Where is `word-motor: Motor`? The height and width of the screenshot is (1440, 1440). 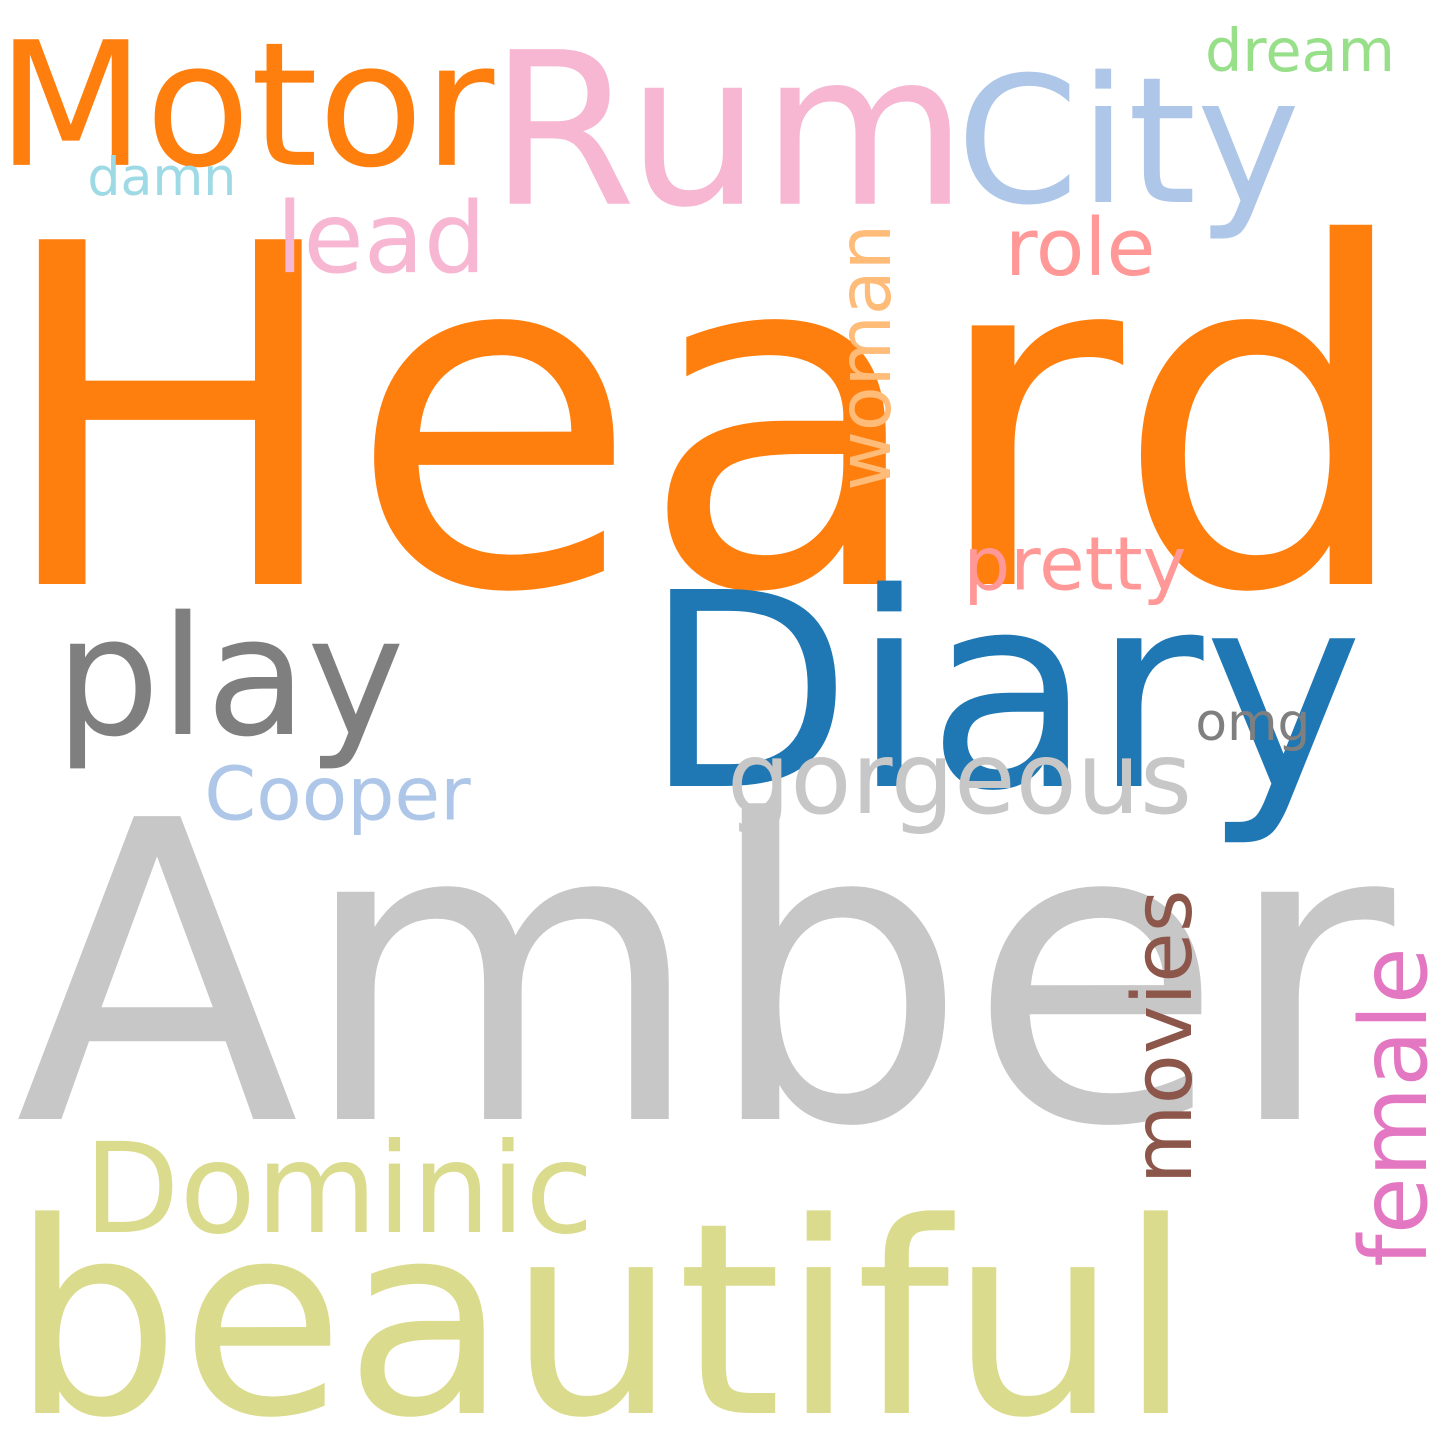
word-motor: Motor is located at coordinates (247, 105).